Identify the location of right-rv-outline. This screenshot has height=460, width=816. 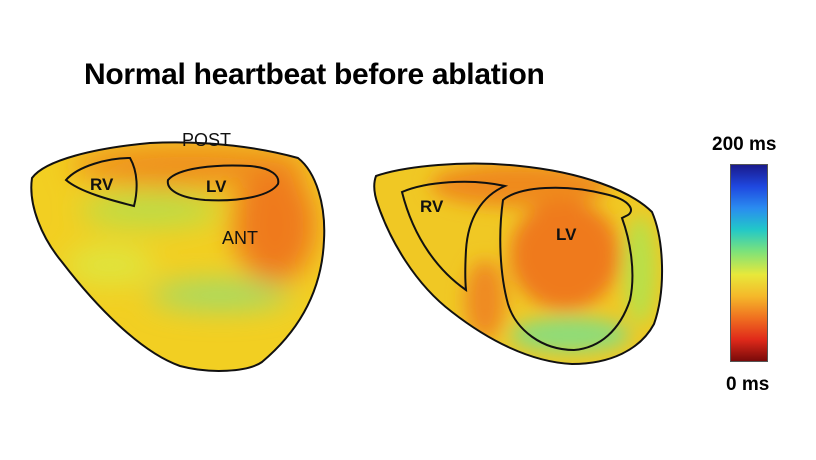
(454, 236).